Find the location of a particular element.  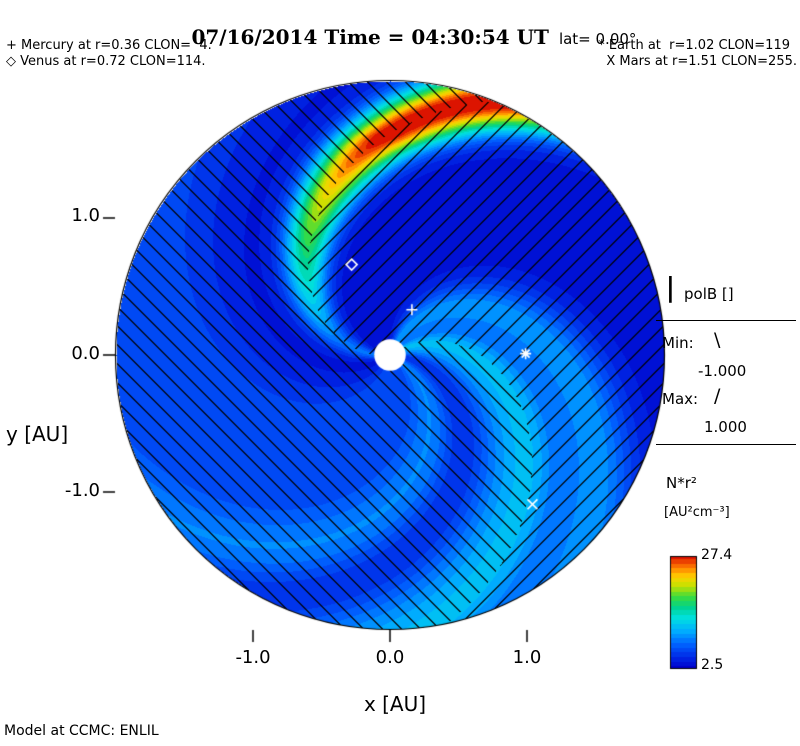

x-tick-label-1: 1.0 is located at coordinates (527, 657).